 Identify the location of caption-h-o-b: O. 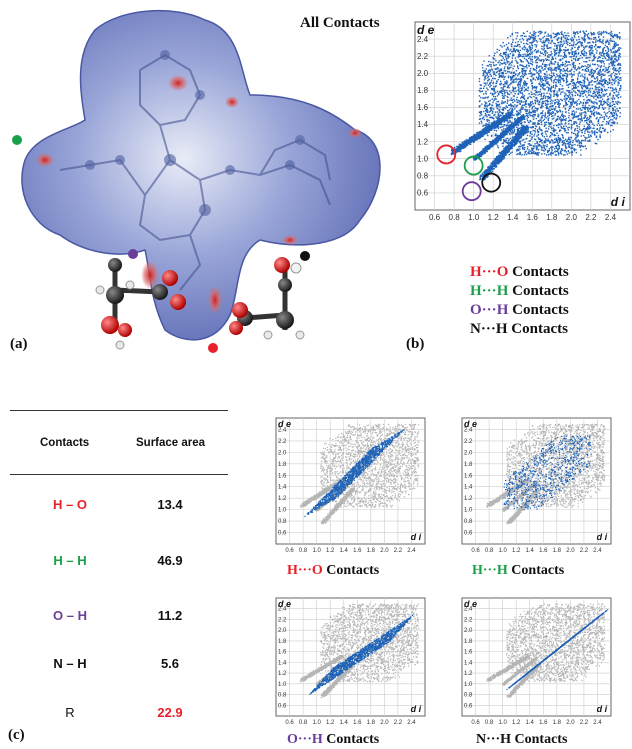
(317, 570).